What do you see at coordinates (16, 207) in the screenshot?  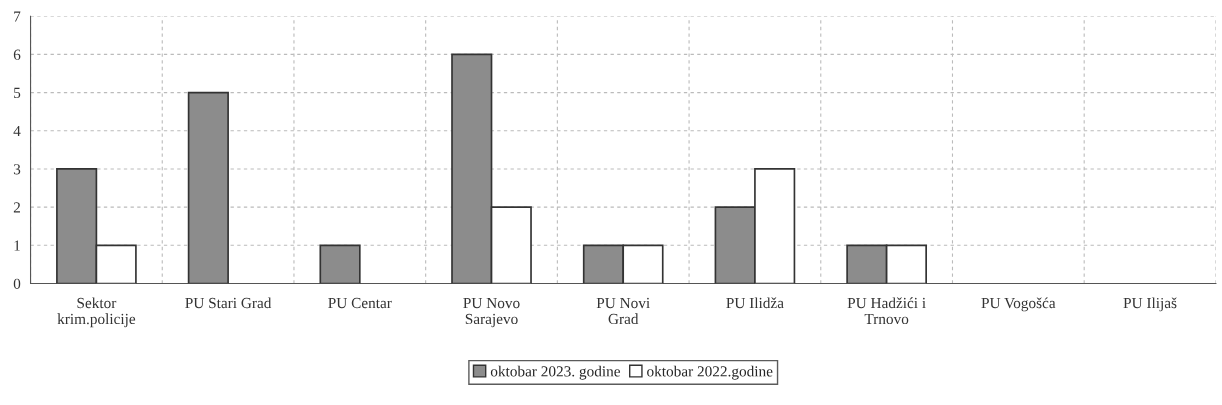 I see `y-tick-label: 2` at bounding box center [16, 207].